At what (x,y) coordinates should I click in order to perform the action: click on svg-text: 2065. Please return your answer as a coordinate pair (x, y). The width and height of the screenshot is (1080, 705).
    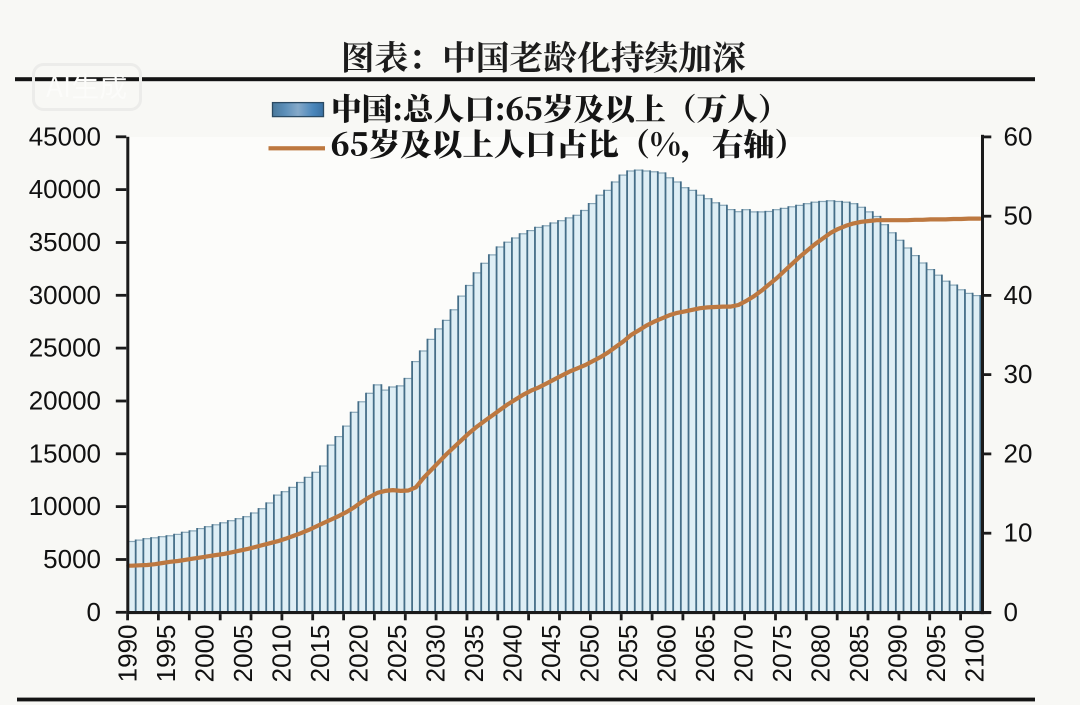
    Looking at the image, I should click on (705, 654).